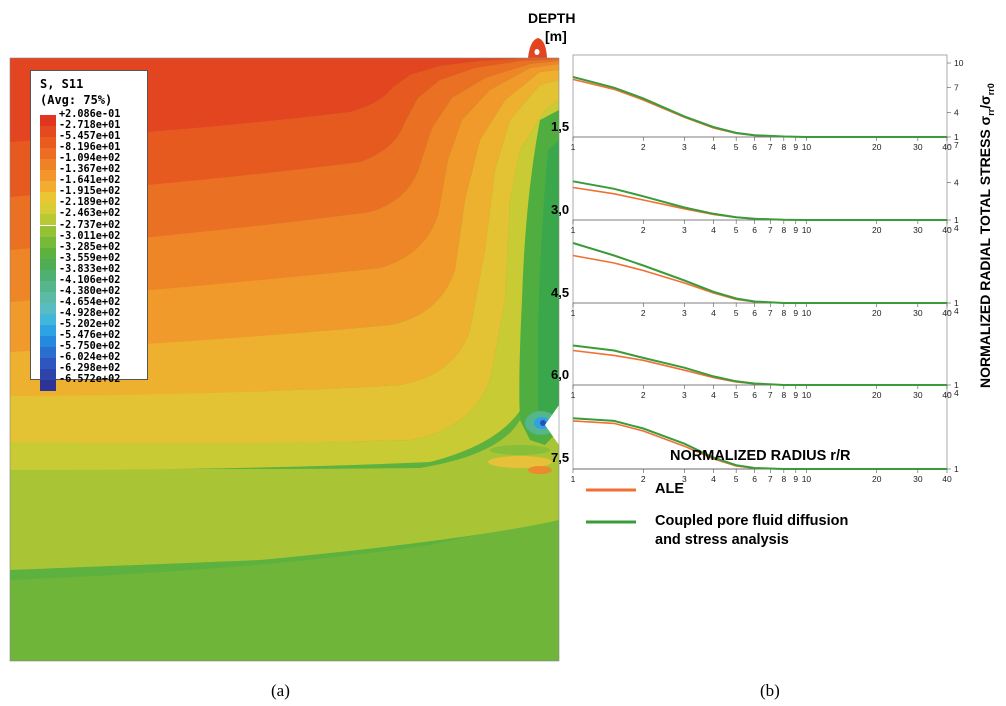 The image size is (1006, 706). Describe the element at coordinates (90, 159) in the screenshot. I see `legend-value: -1.094e+02` at that location.